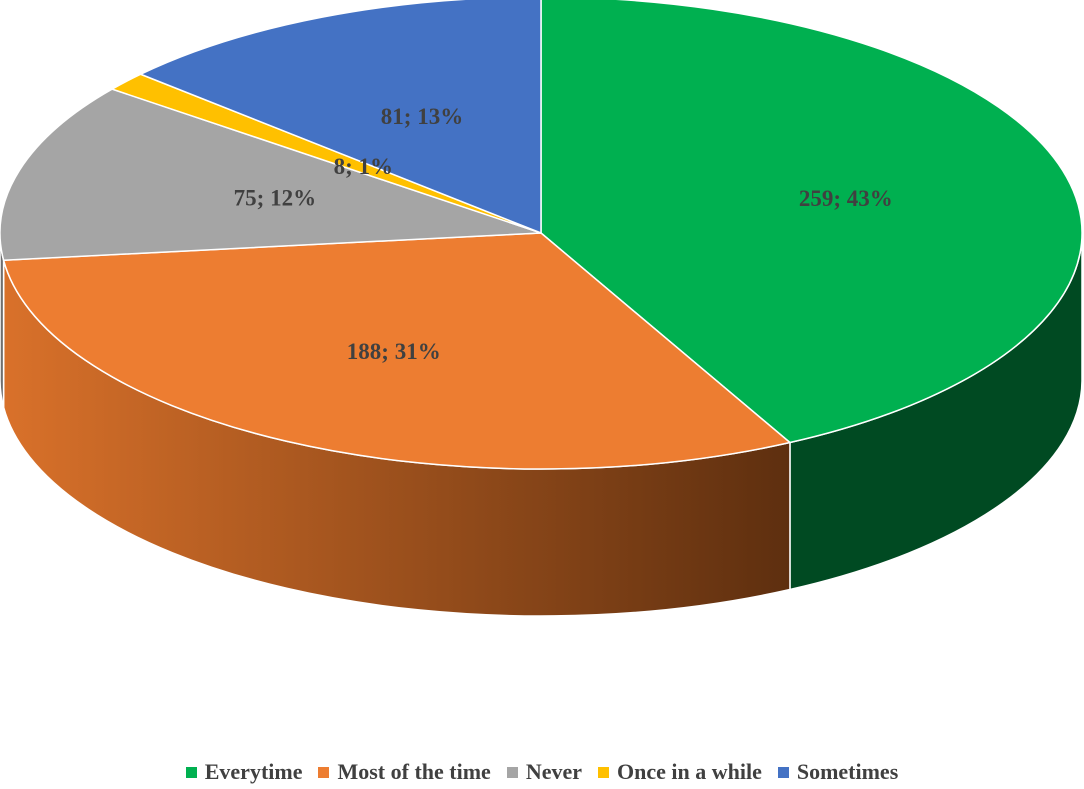 This screenshot has height=789, width=1084. I want to click on legend-item-once-in-a-while: Once in a while, so click(680, 772).